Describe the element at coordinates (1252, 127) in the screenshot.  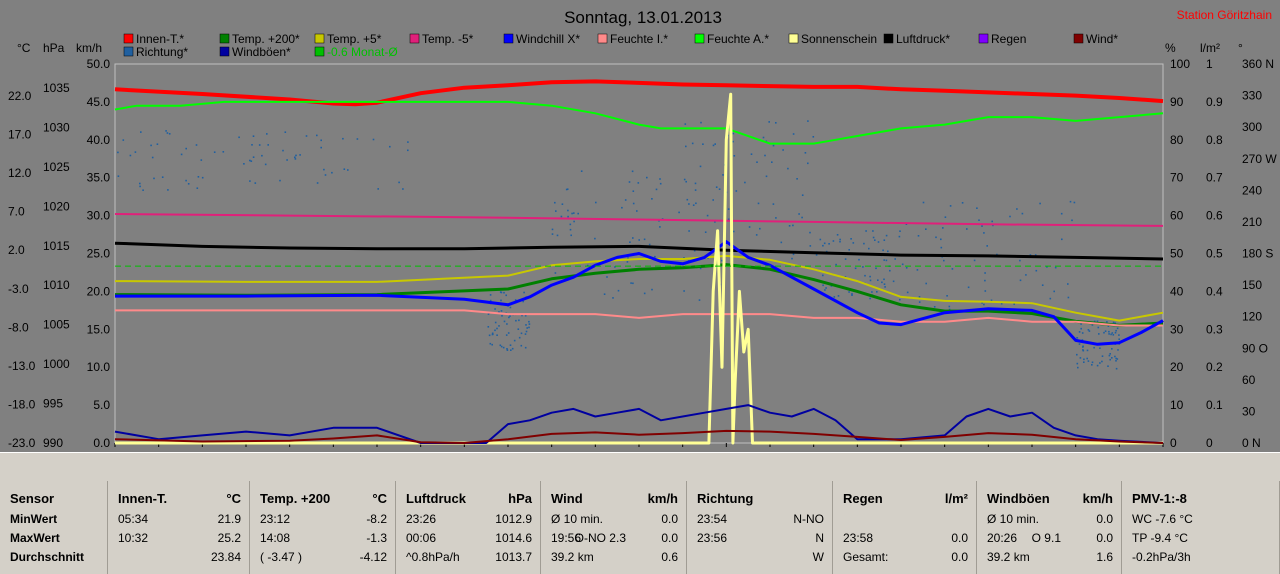
I see `tick-label-direction: 300` at that location.